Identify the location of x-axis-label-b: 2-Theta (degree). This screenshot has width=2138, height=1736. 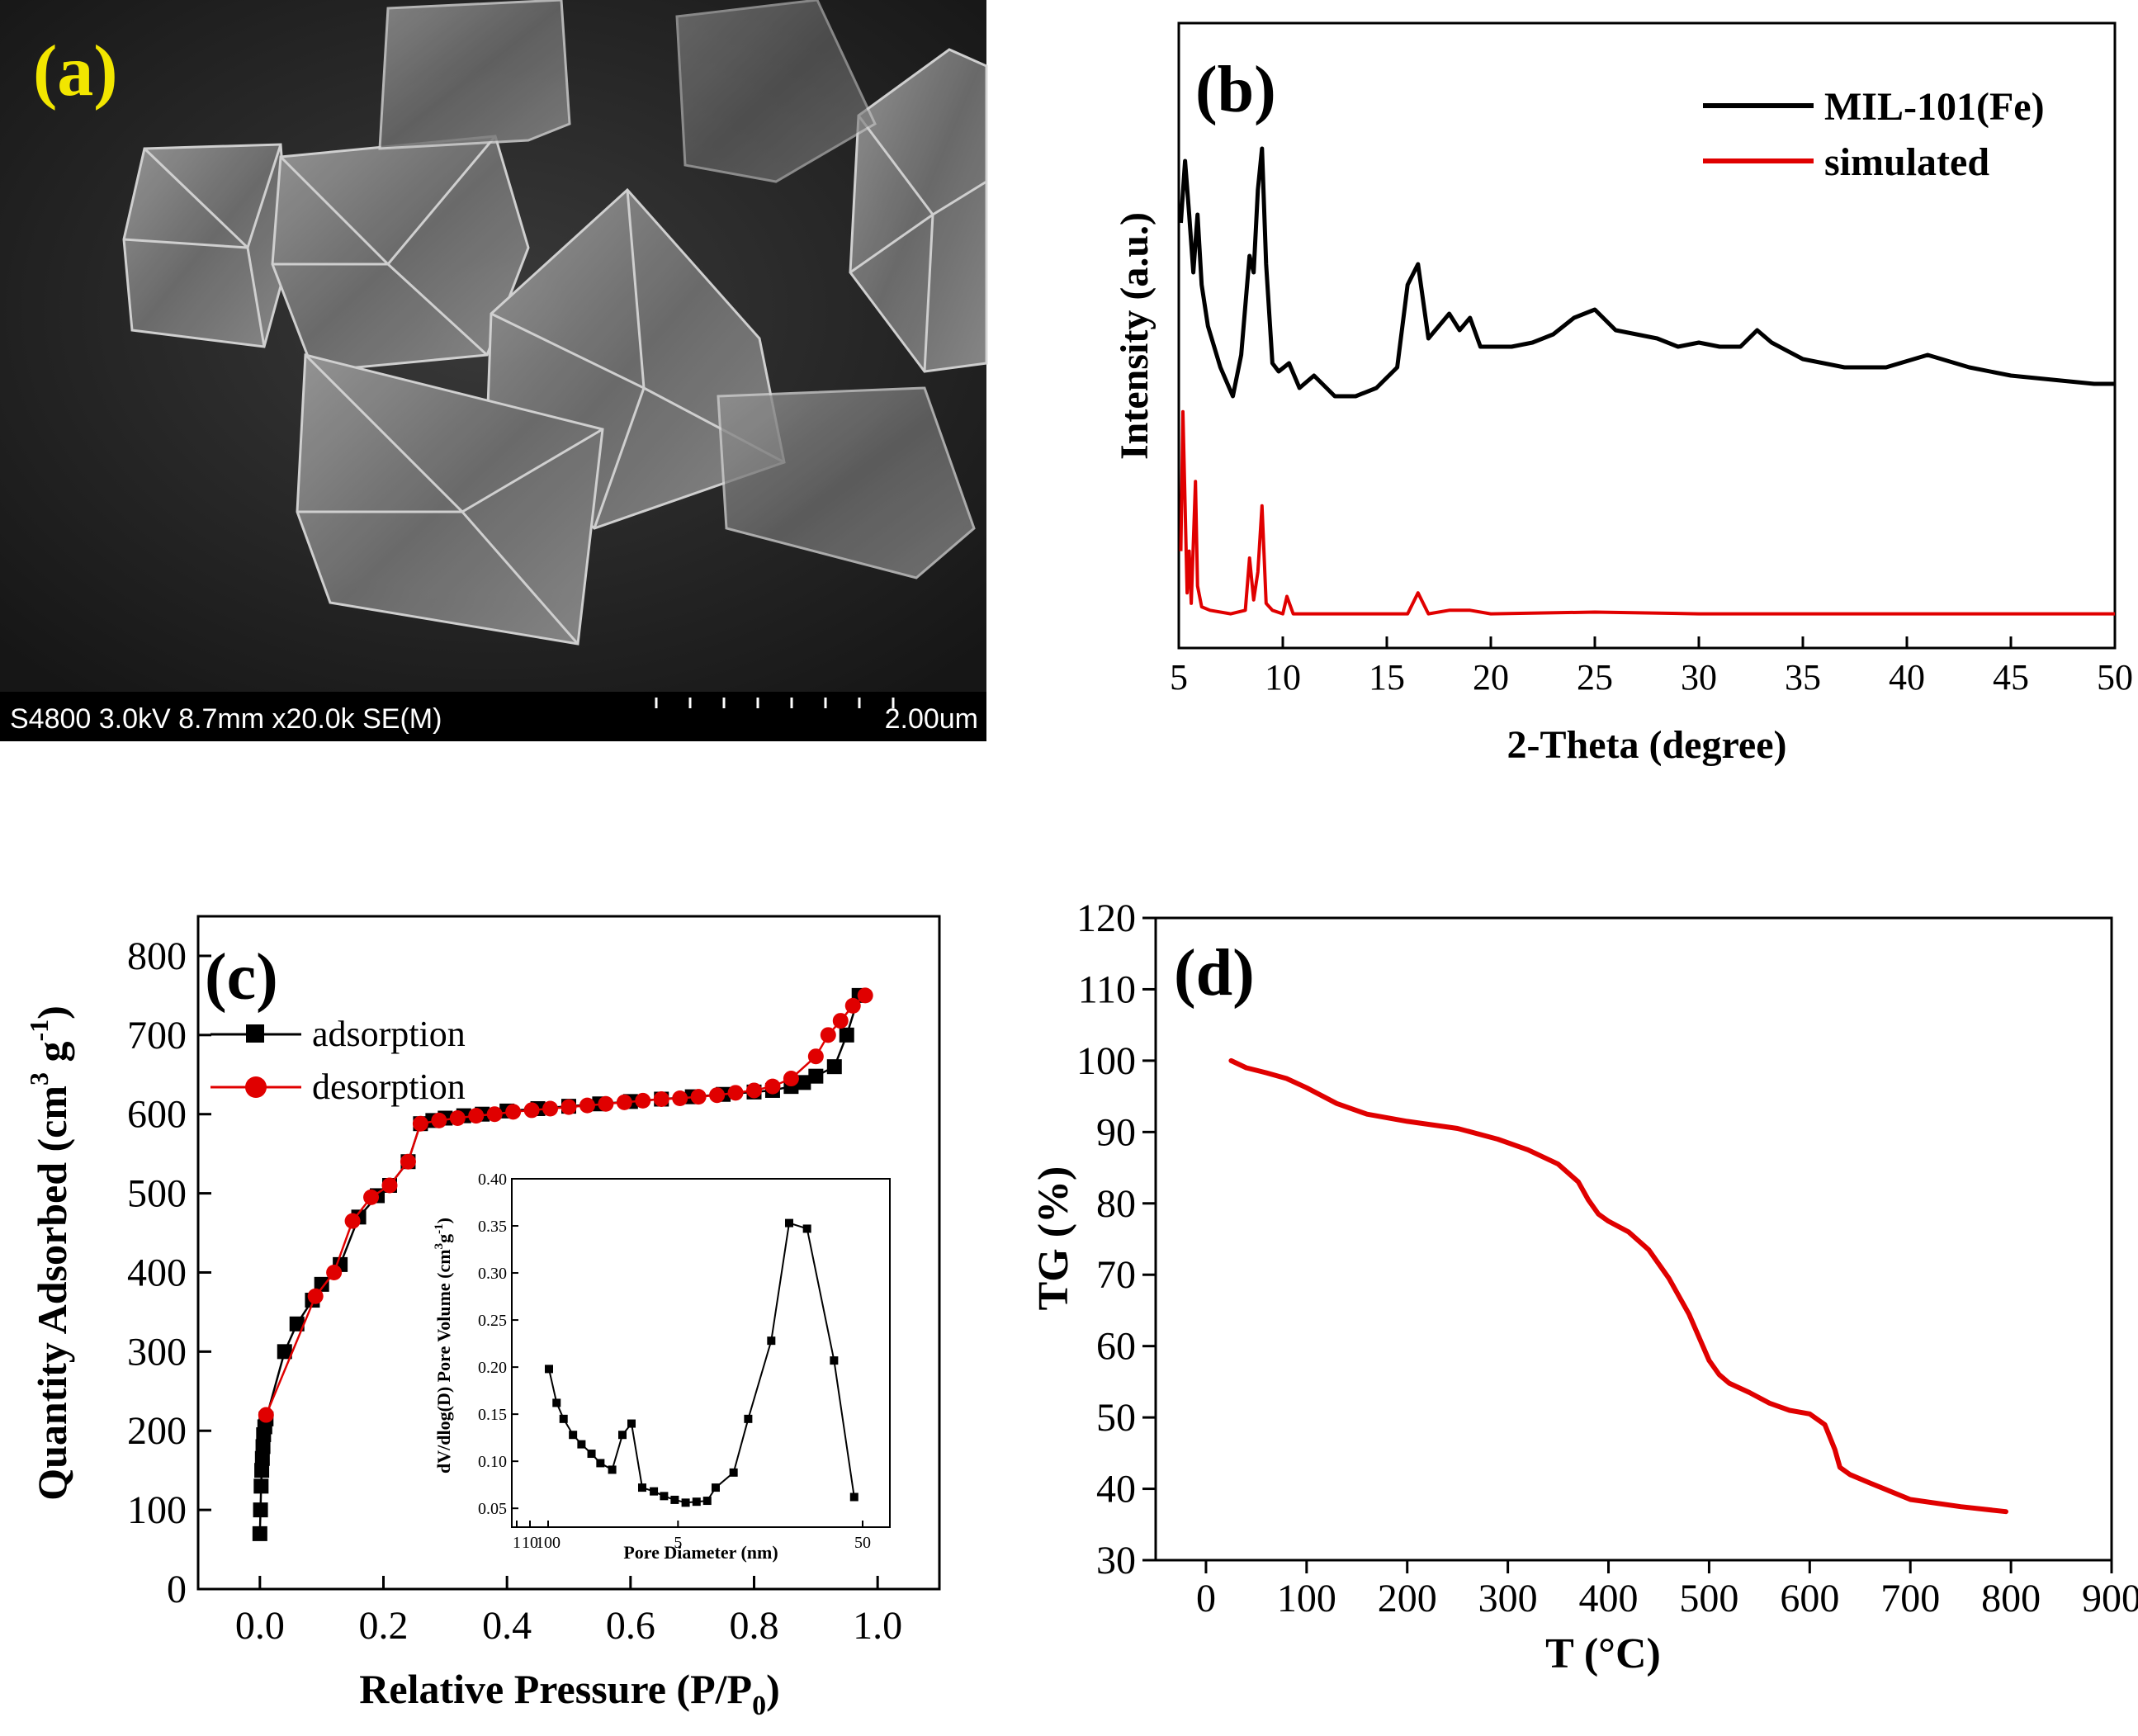
(1647, 745).